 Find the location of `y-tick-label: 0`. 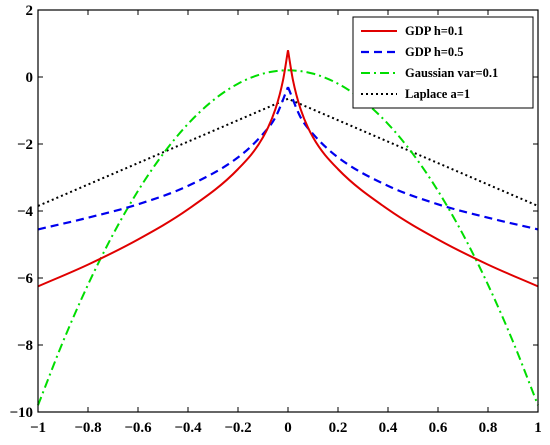

y-tick-label: 0 is located at coordinates (30, 78).